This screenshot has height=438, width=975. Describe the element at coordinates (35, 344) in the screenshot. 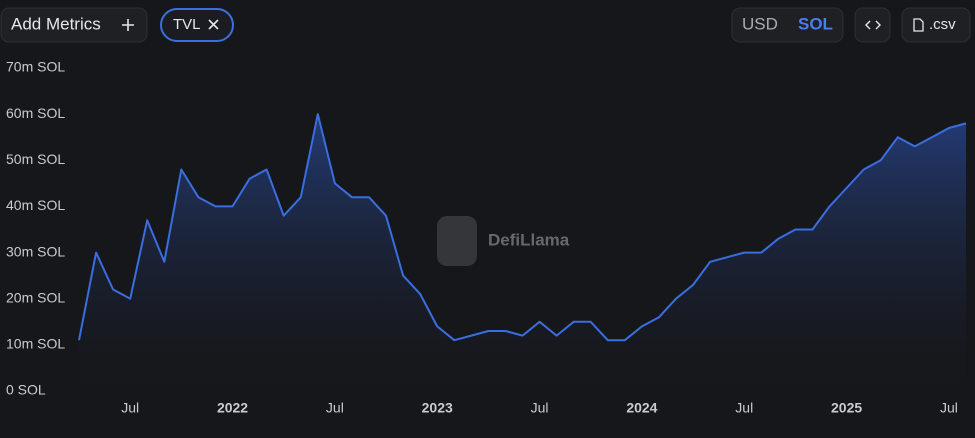

I see `y-tick-label: 10m SOL` at that location.